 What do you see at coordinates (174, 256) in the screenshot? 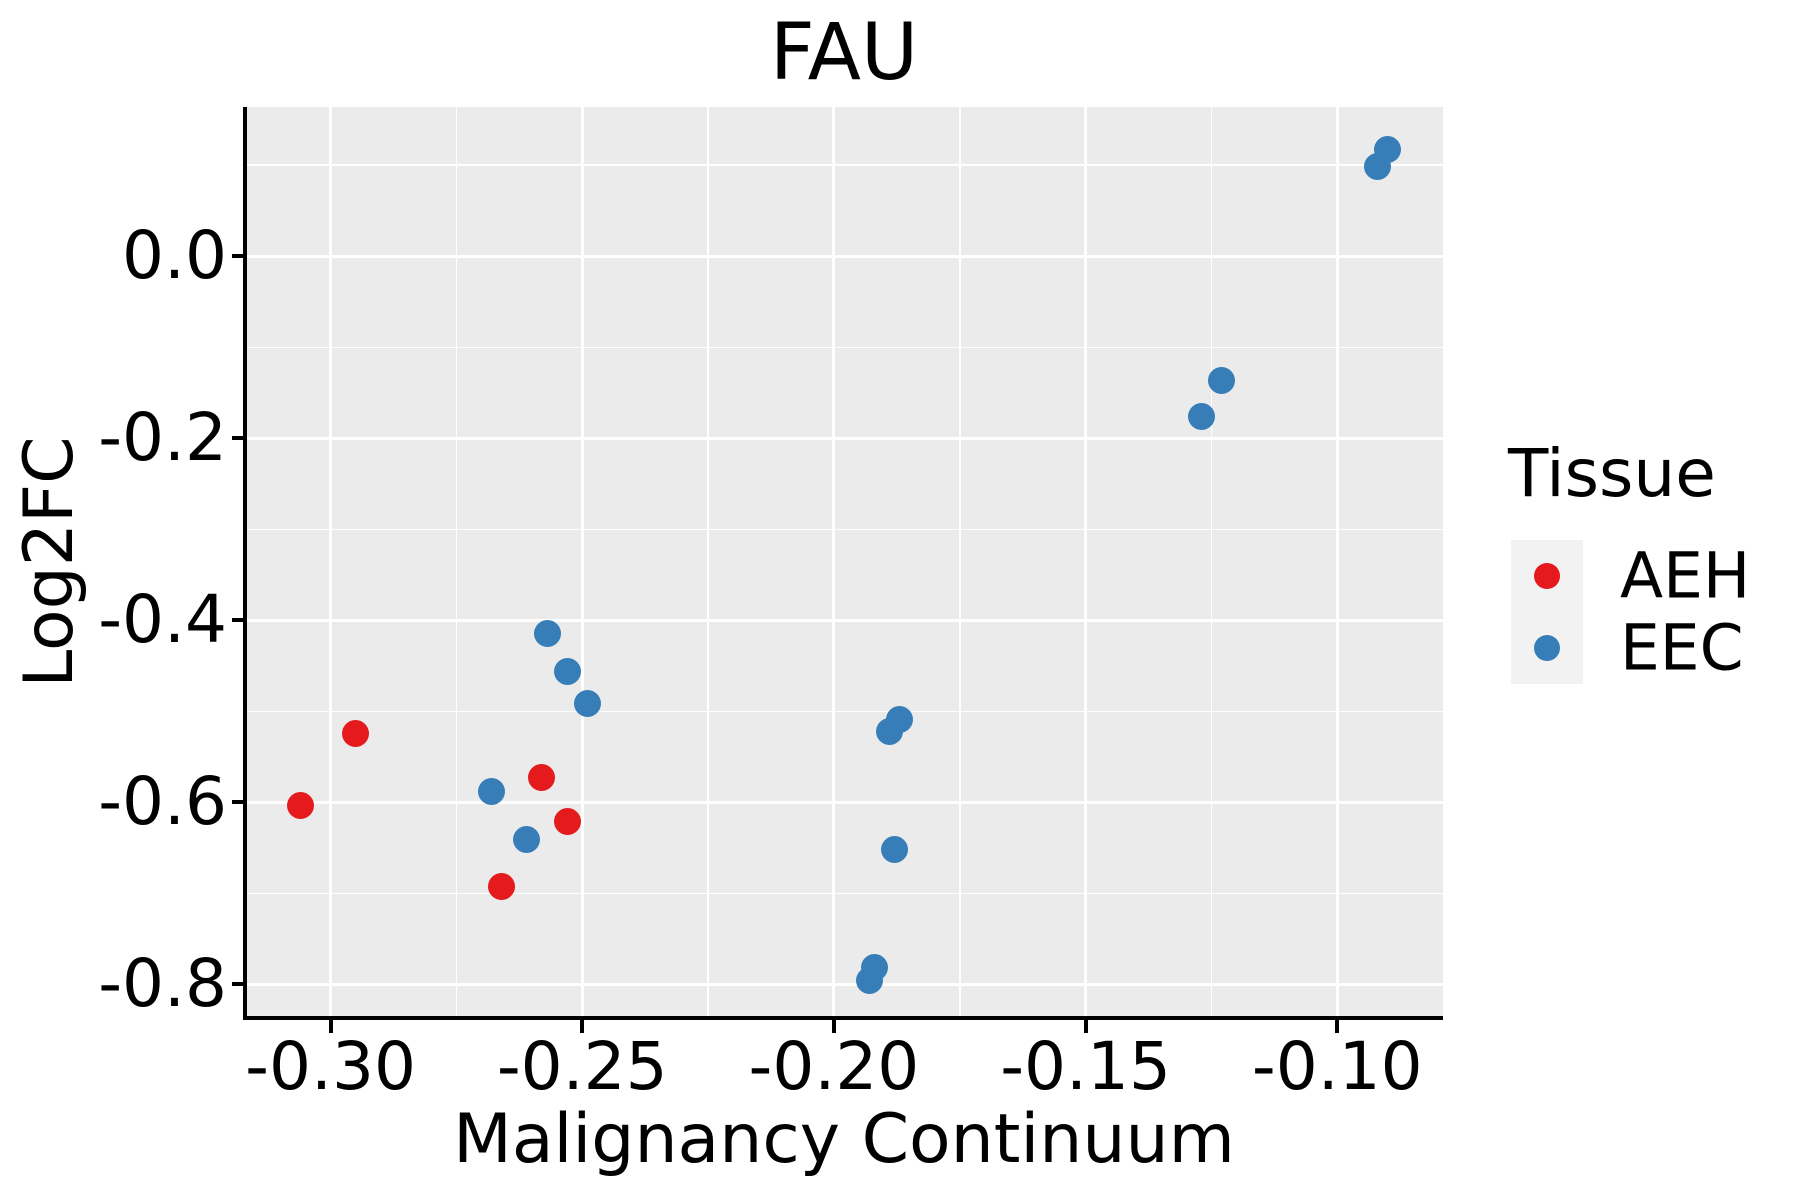
I see `y-tick-label: 0.0` at bounding box center [174, 256].